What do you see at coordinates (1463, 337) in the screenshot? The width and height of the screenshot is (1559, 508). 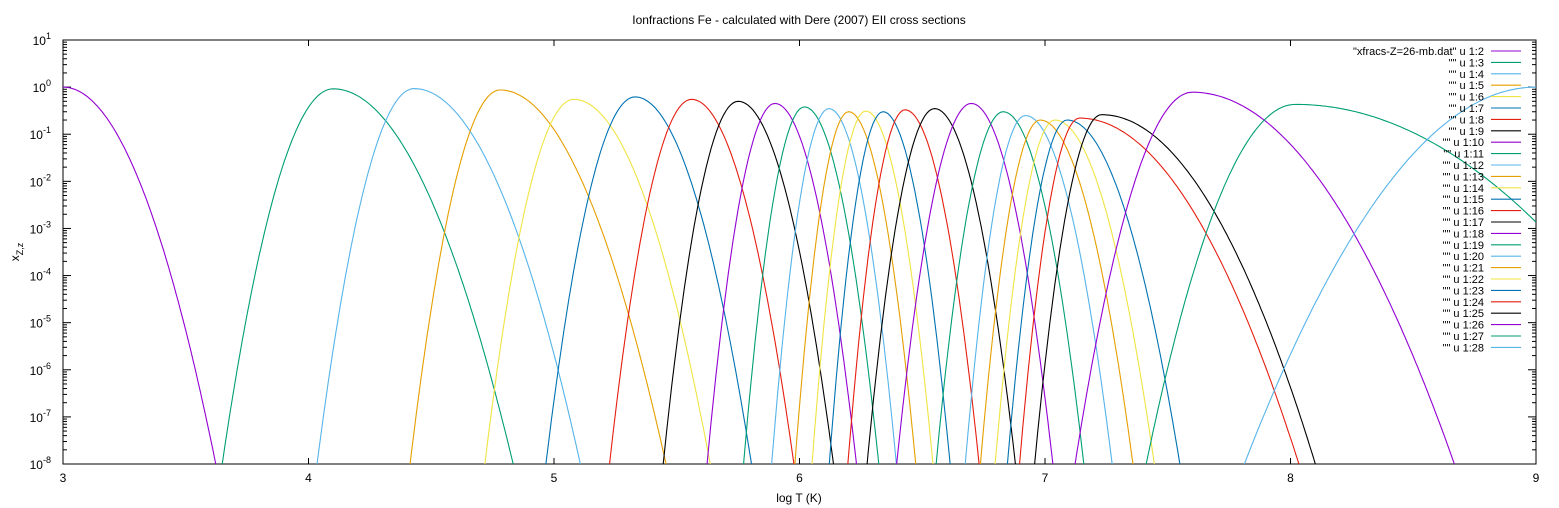 I see `legend-label: "" u 1:27` at bounding box center [1463, 337].